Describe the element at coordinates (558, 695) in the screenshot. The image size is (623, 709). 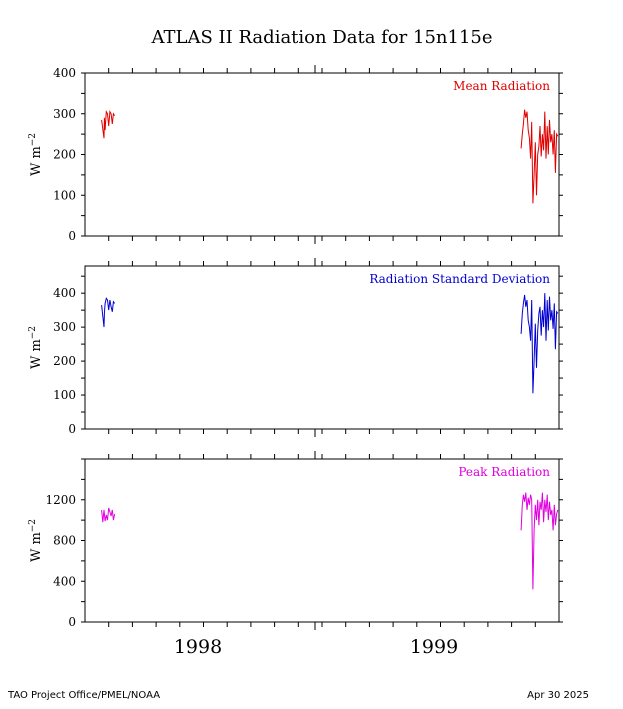
I see `footer-date: Apr 30 2025` at that location.